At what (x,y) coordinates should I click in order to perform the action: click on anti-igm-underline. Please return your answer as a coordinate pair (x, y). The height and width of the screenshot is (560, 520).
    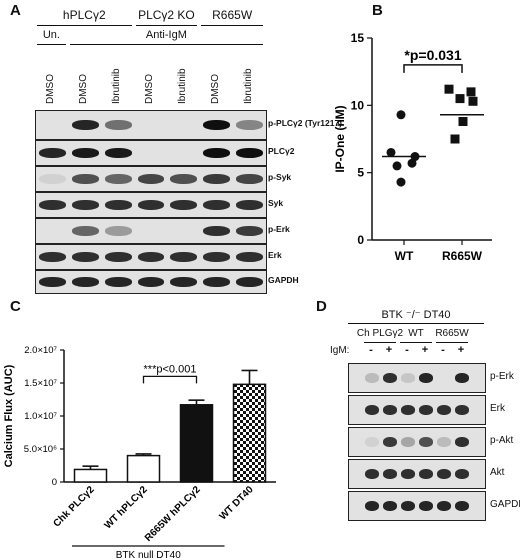
    Looking at the image, I should click on (166, 44).